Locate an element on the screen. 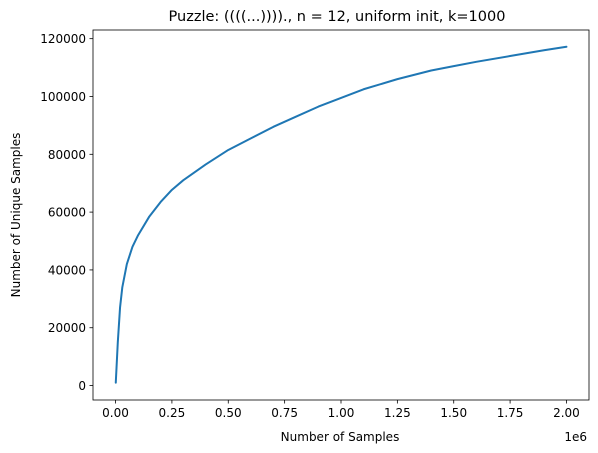 This screenshot has height=453, width=598. x-tick-label: 0.00 is located at coordinates (115, 413).